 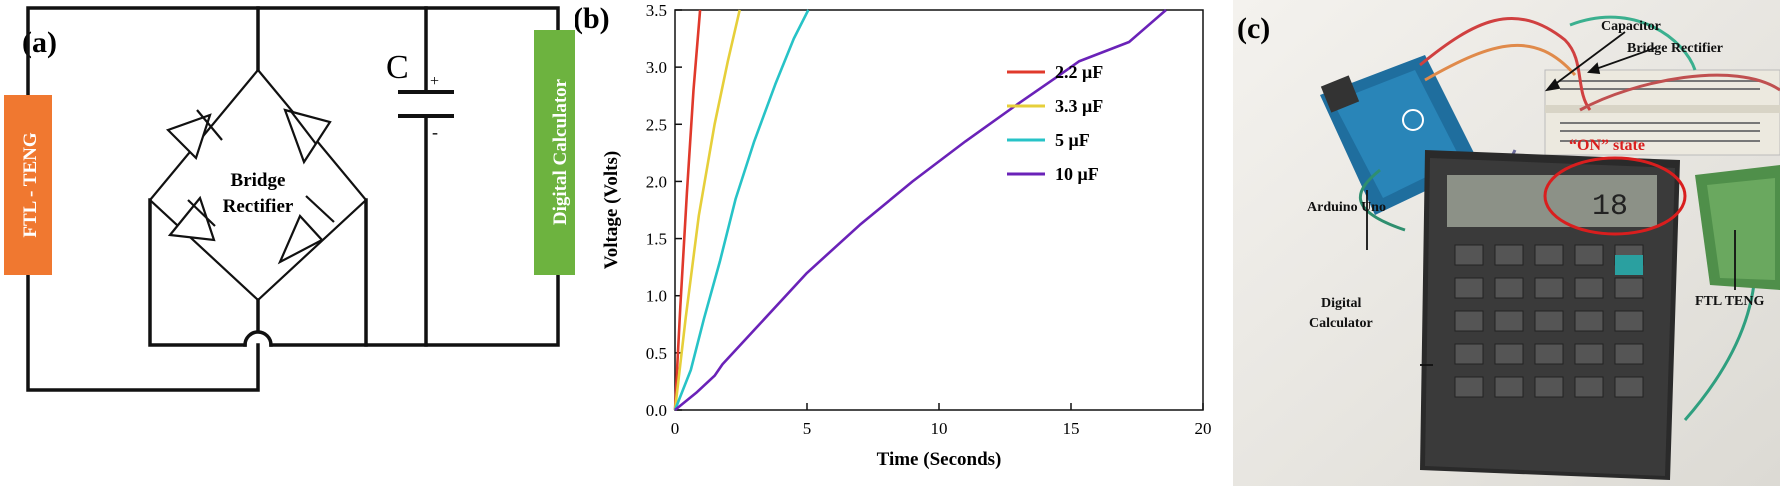 I want to click on teng-box-label: FTL - TENG, so click(x=30, y=184).